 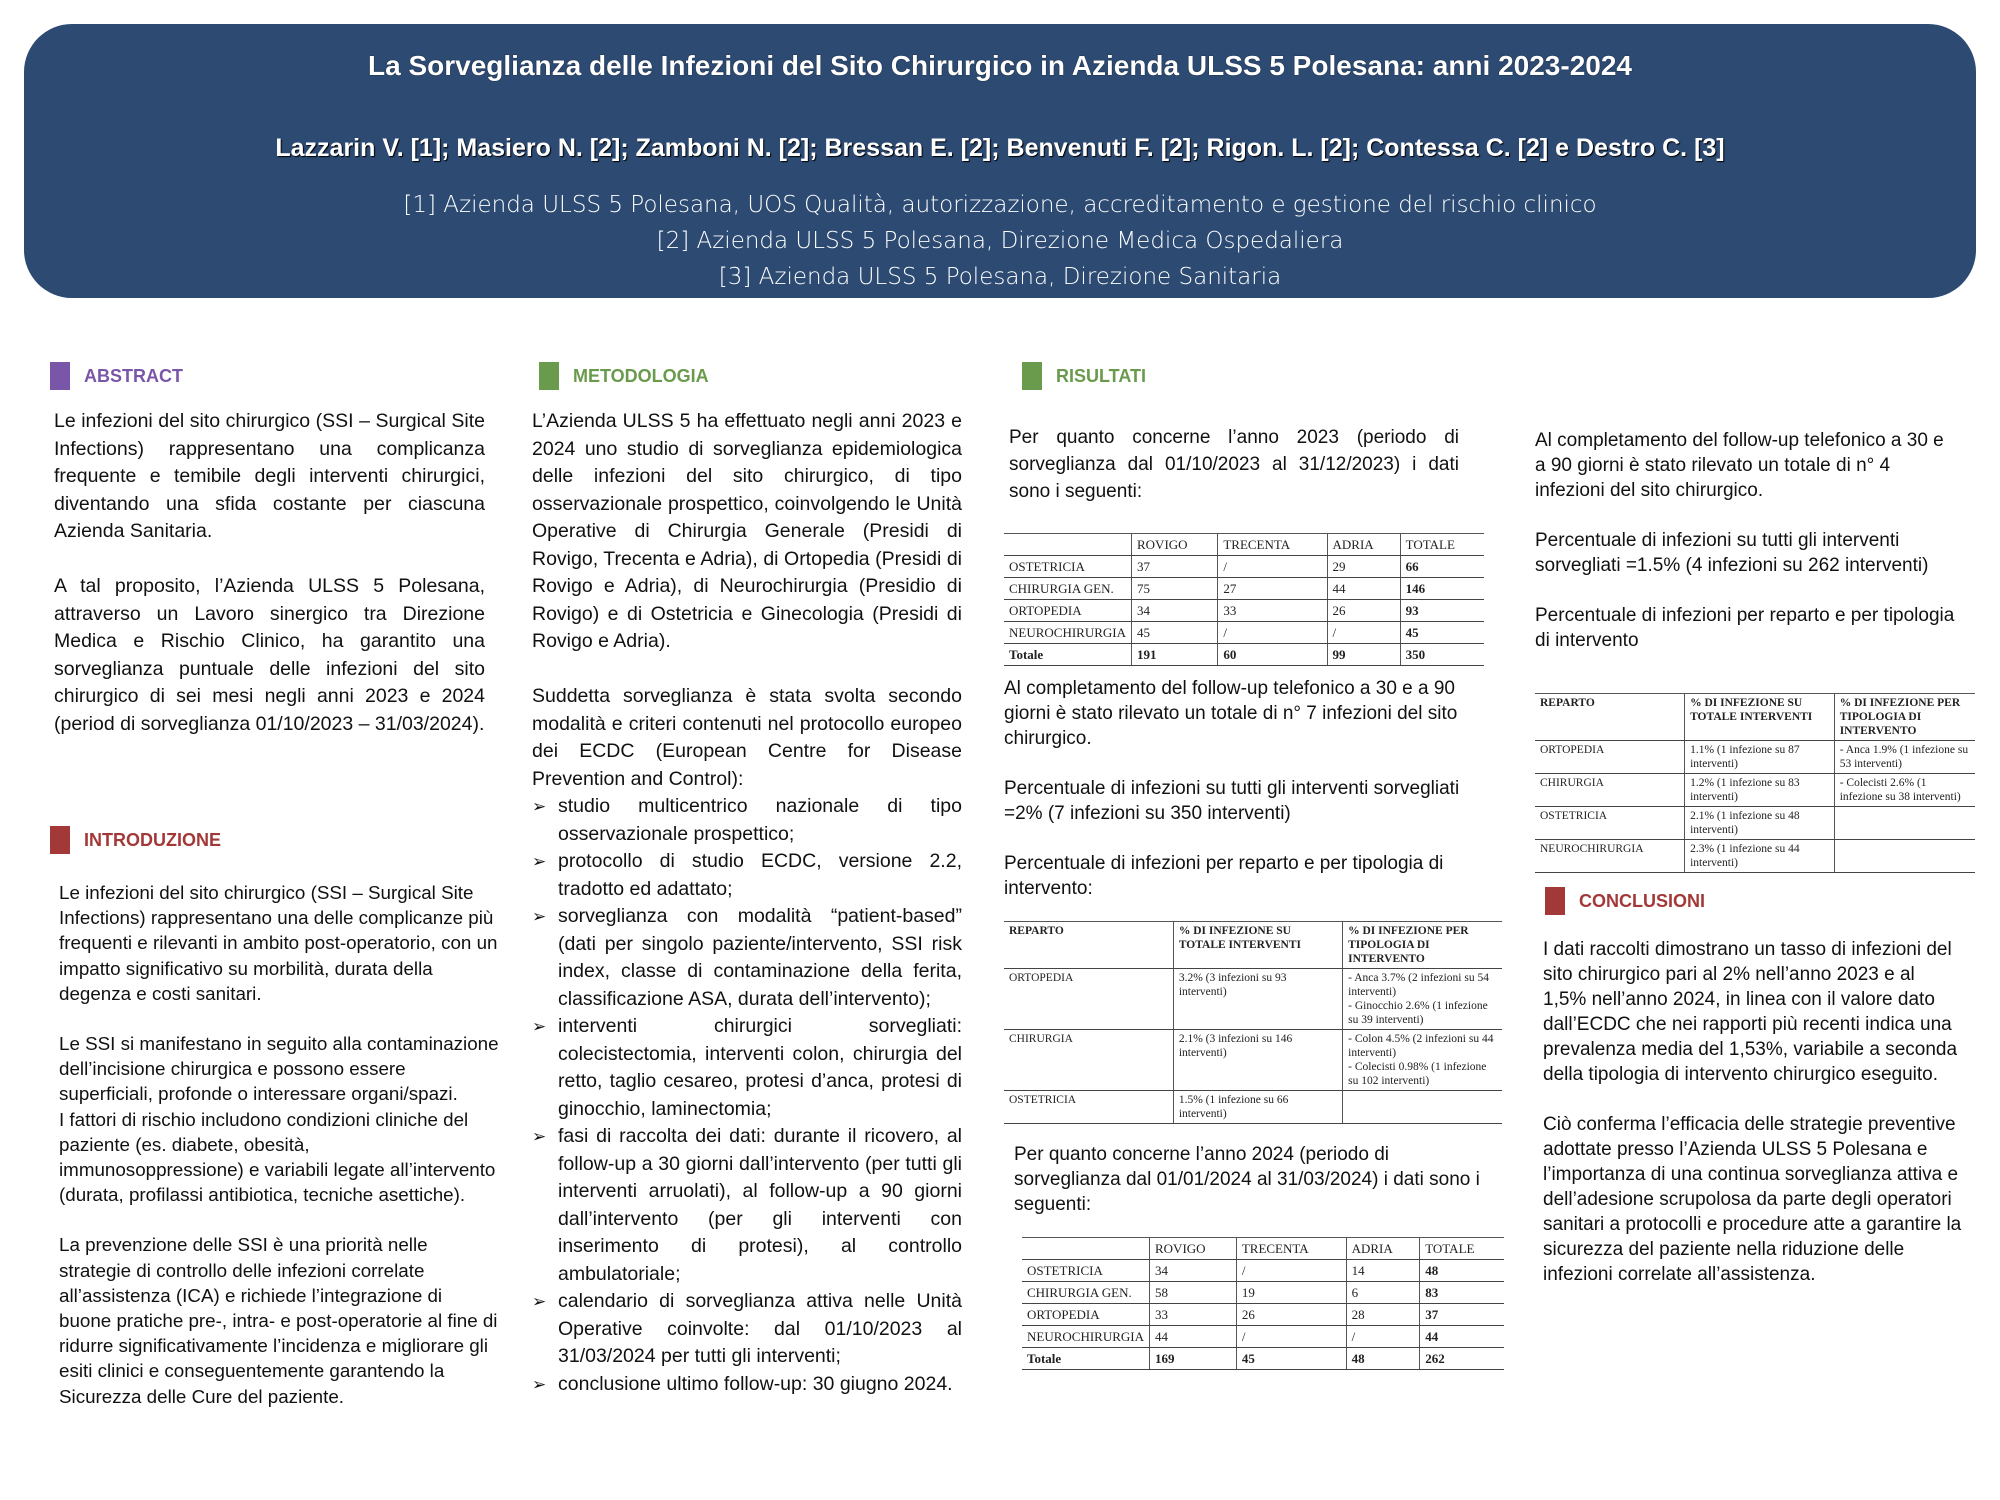 I want to click on table-cell: CHIRURGIA GEN., so click(x=1068, y=588).